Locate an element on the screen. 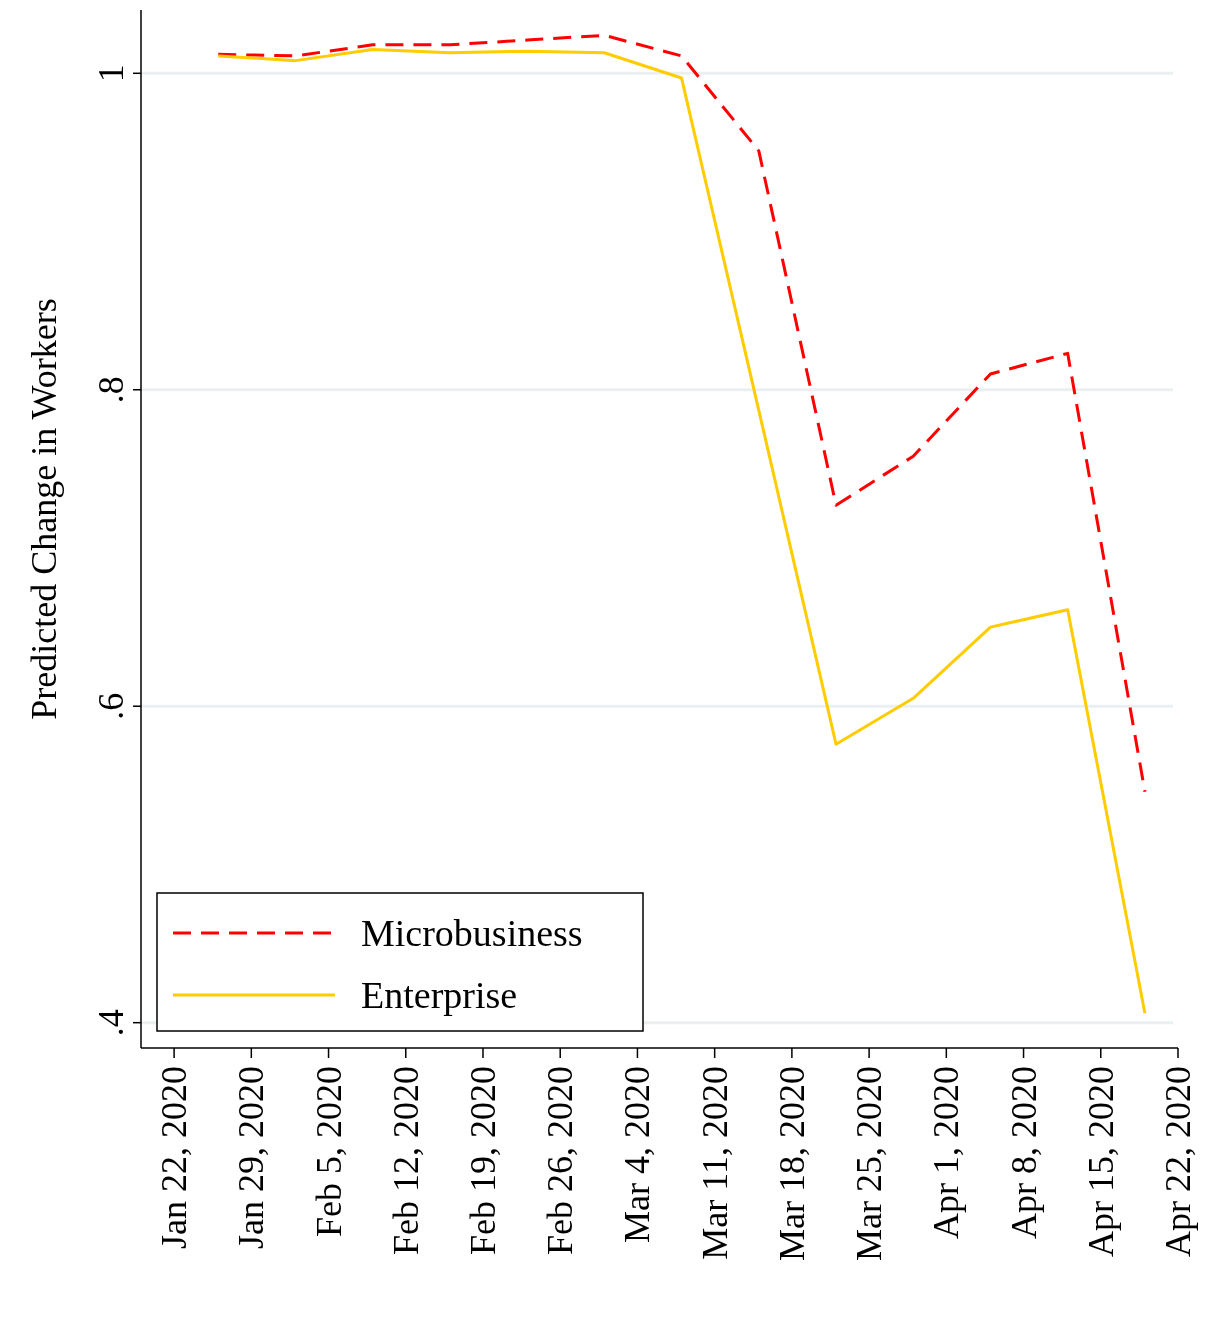 This screenshot has height=1326, width=1214. legend-label: Microbusiness is located at coordinates (472, 933).